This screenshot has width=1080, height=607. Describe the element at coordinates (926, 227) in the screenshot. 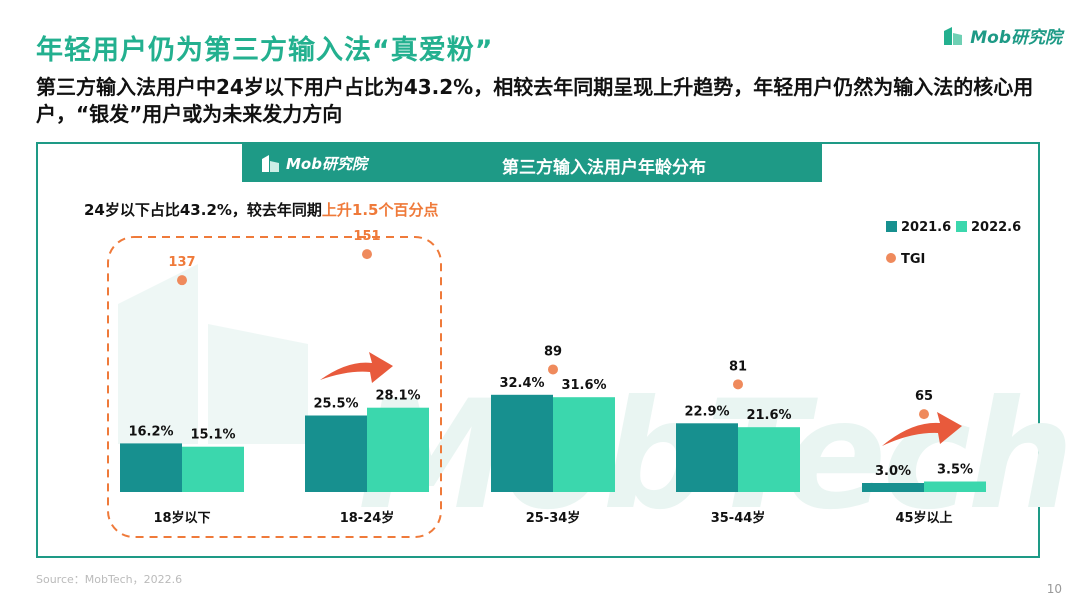

I see `legend-label: 2021.6` at that location.